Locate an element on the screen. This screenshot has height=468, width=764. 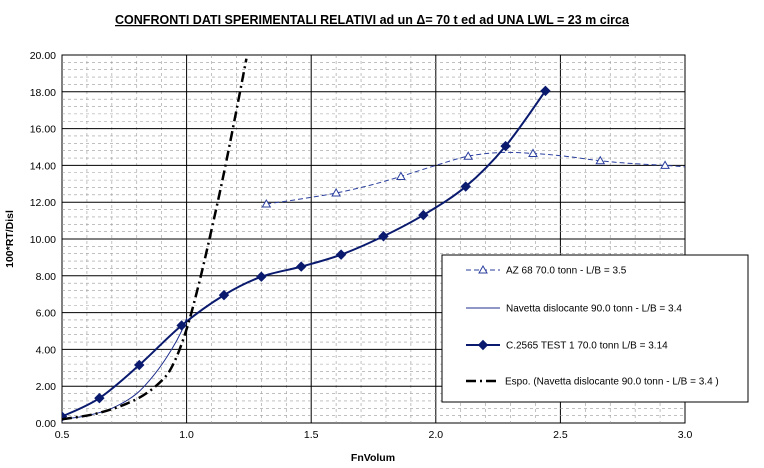
legend-box is located at coordinates (595, 328).